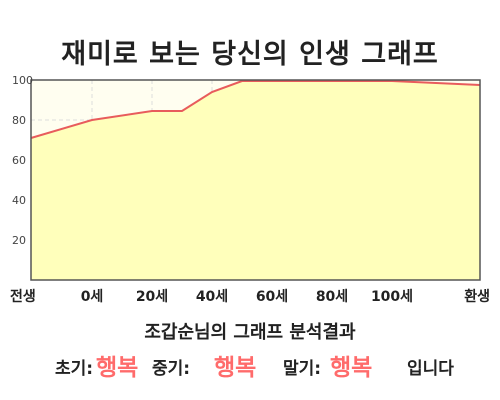  What do you see at coordinates (171, 369) in the screenshot?
I see `middle-label: 중기:` at bounding box center [171, 369].